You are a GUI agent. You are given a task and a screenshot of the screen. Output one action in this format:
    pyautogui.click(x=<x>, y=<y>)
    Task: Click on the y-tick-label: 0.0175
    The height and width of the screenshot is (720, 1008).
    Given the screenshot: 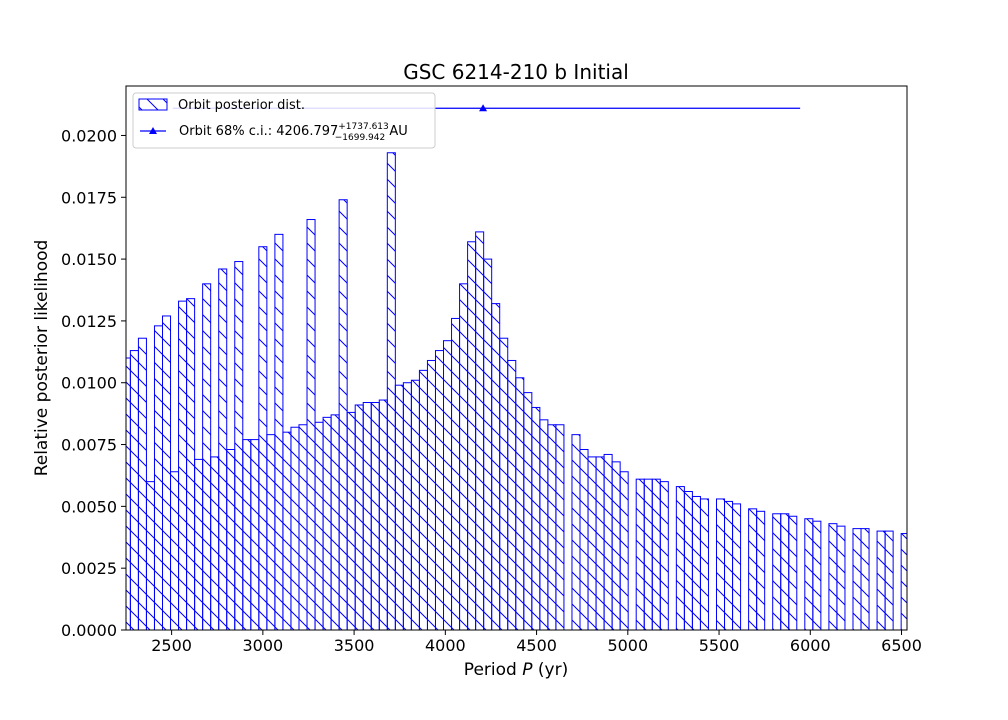 What is the action you would take?
    pyautogui.click(x=89, y=197)
    